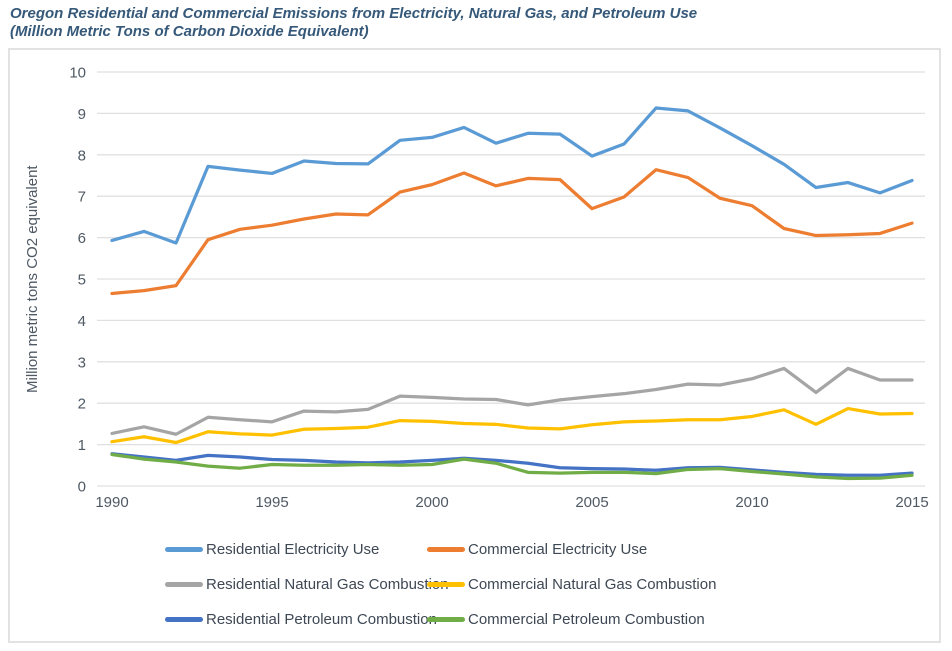 Image resolution: width=952 pixels, height=651 pixels. What do you see at coordinates (82, 362) in the screenshot?
I see `y-tick-label: 3` at bounding box center [82, 362].